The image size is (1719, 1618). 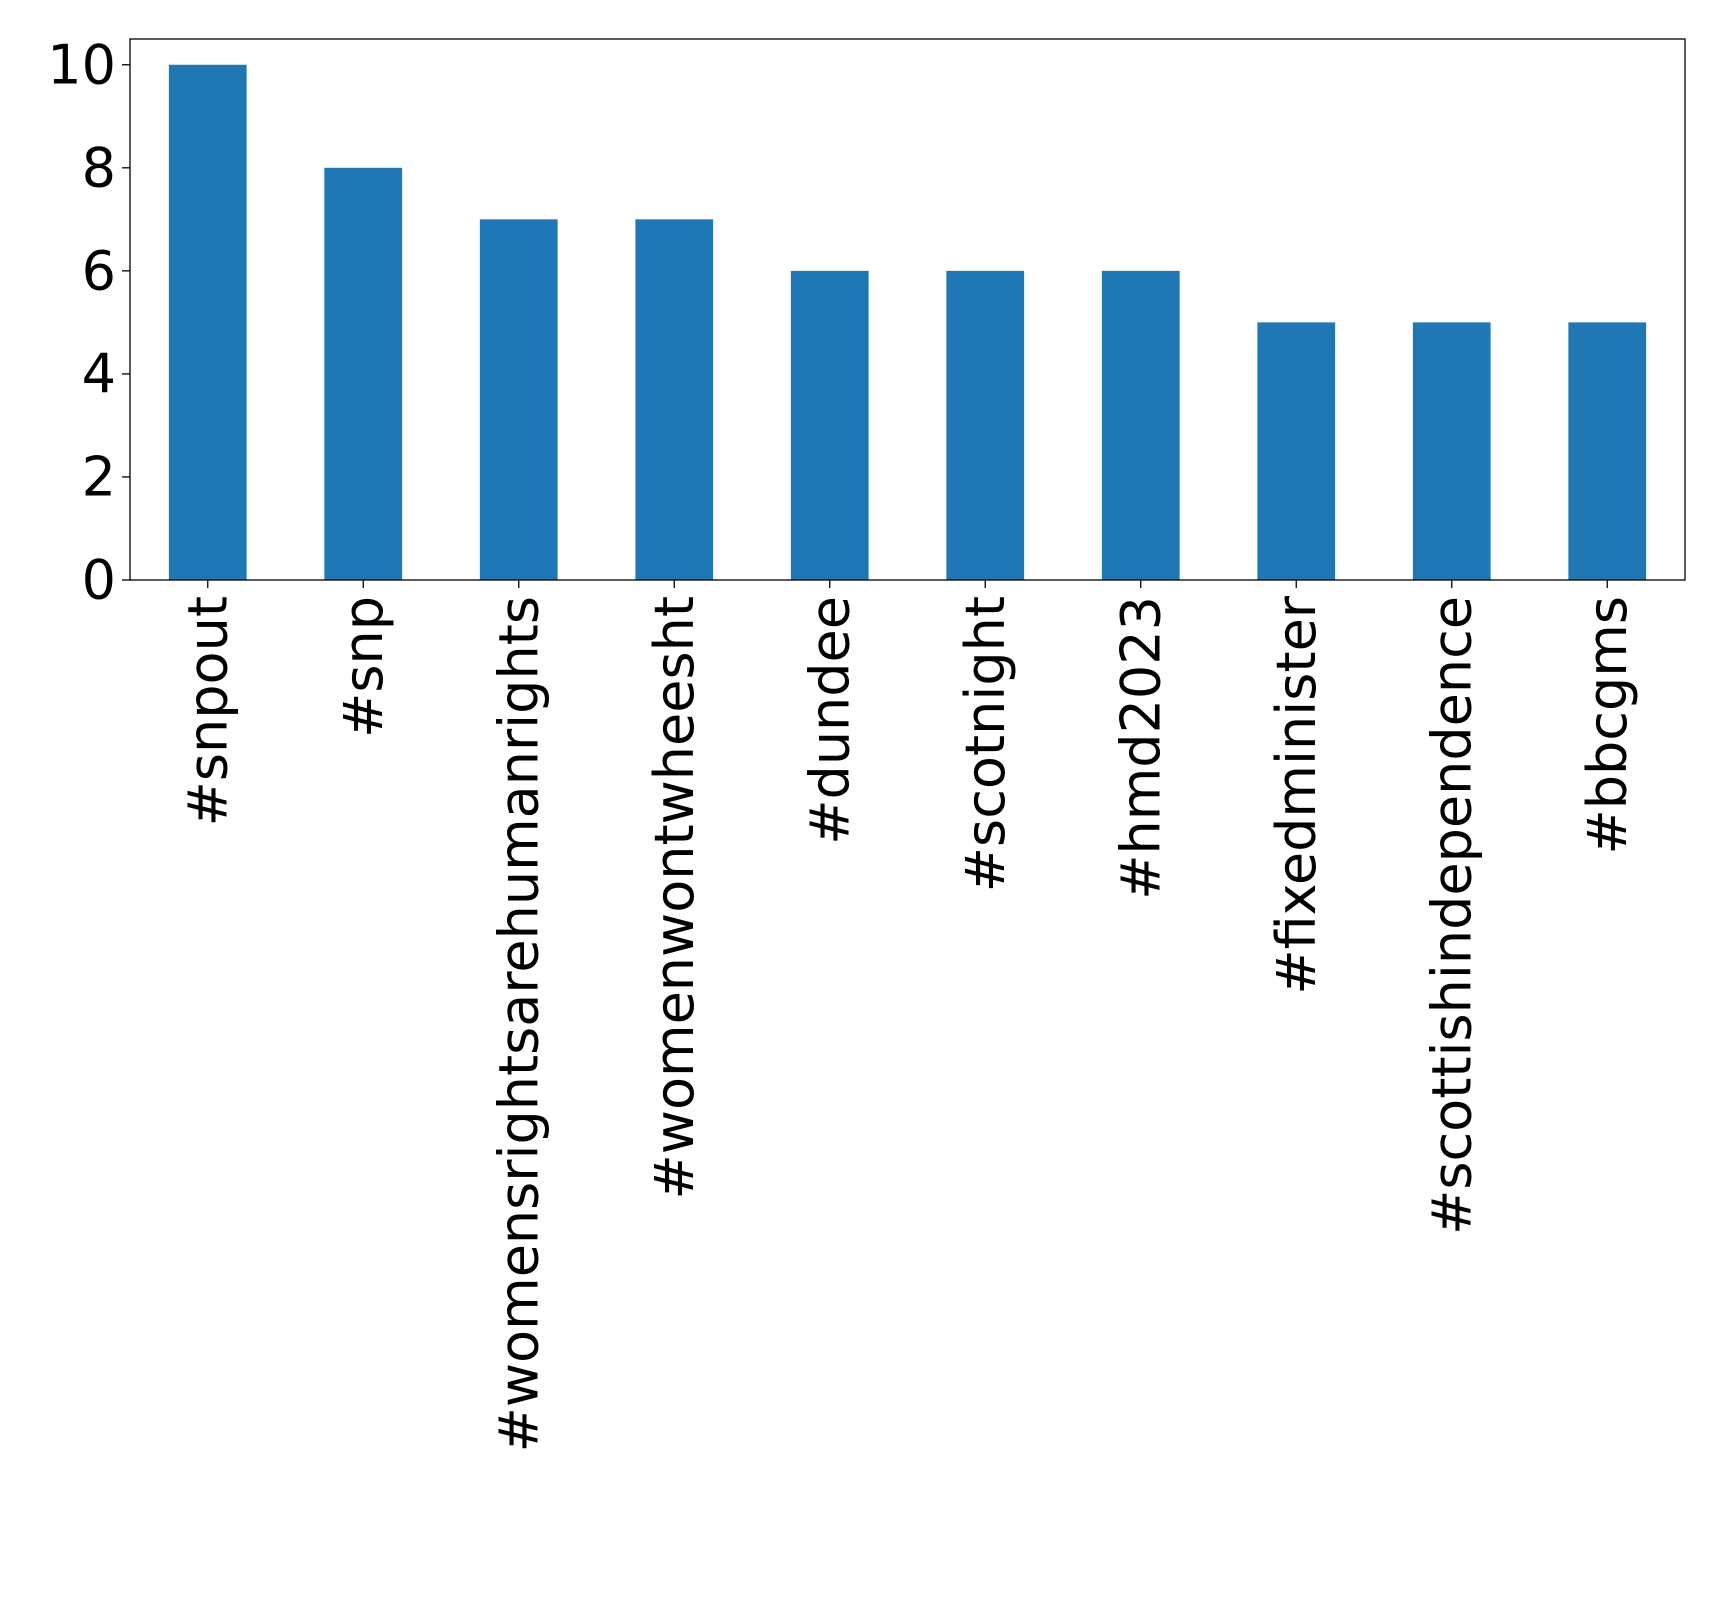 What do you see at coordinates (674, 897) in the screenshot?
I see `x-tick-label-3: #womenwontwheesht` at bounding box center [674, 897].